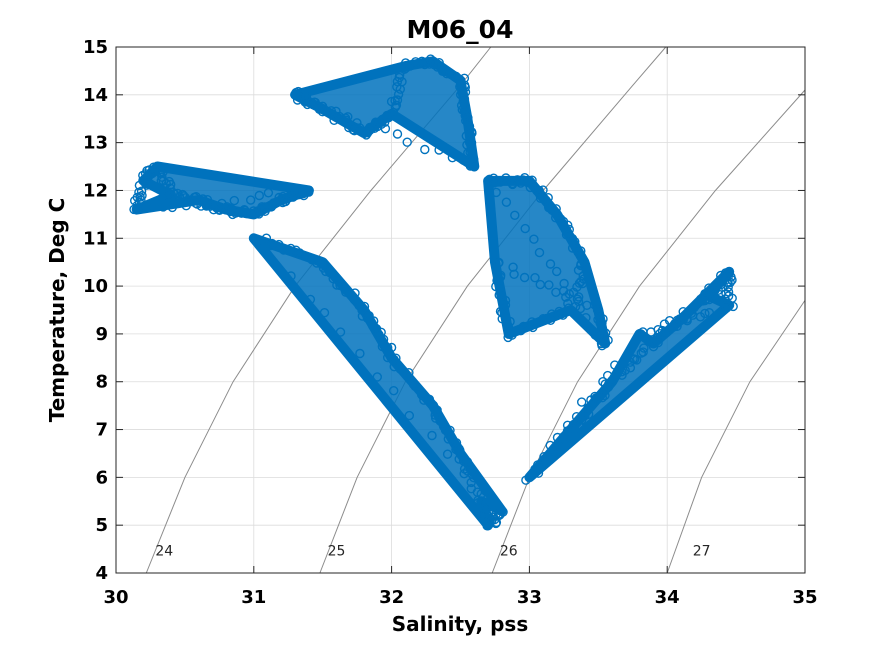  What do you see at coordinates (253, 597) in the screenshot?
I see `x-tick-label: 31` at bounding box center [253, 597].